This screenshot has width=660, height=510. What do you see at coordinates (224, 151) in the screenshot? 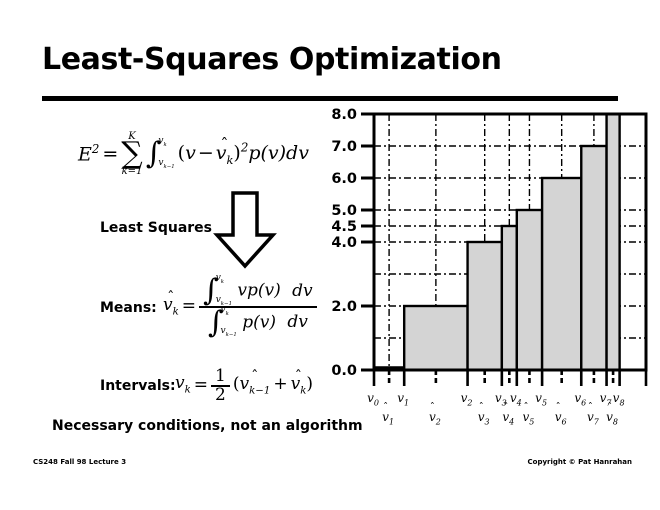
I see `v-hat-k: ˆ vk` at bounding box center [224, 151].